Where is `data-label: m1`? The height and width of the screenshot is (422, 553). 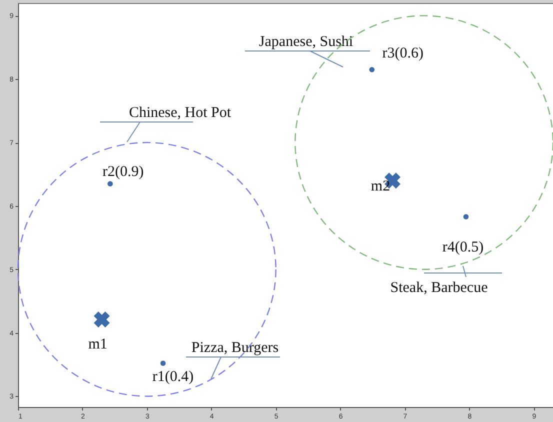 data-label: m1 is located at coordinates (98, 344).